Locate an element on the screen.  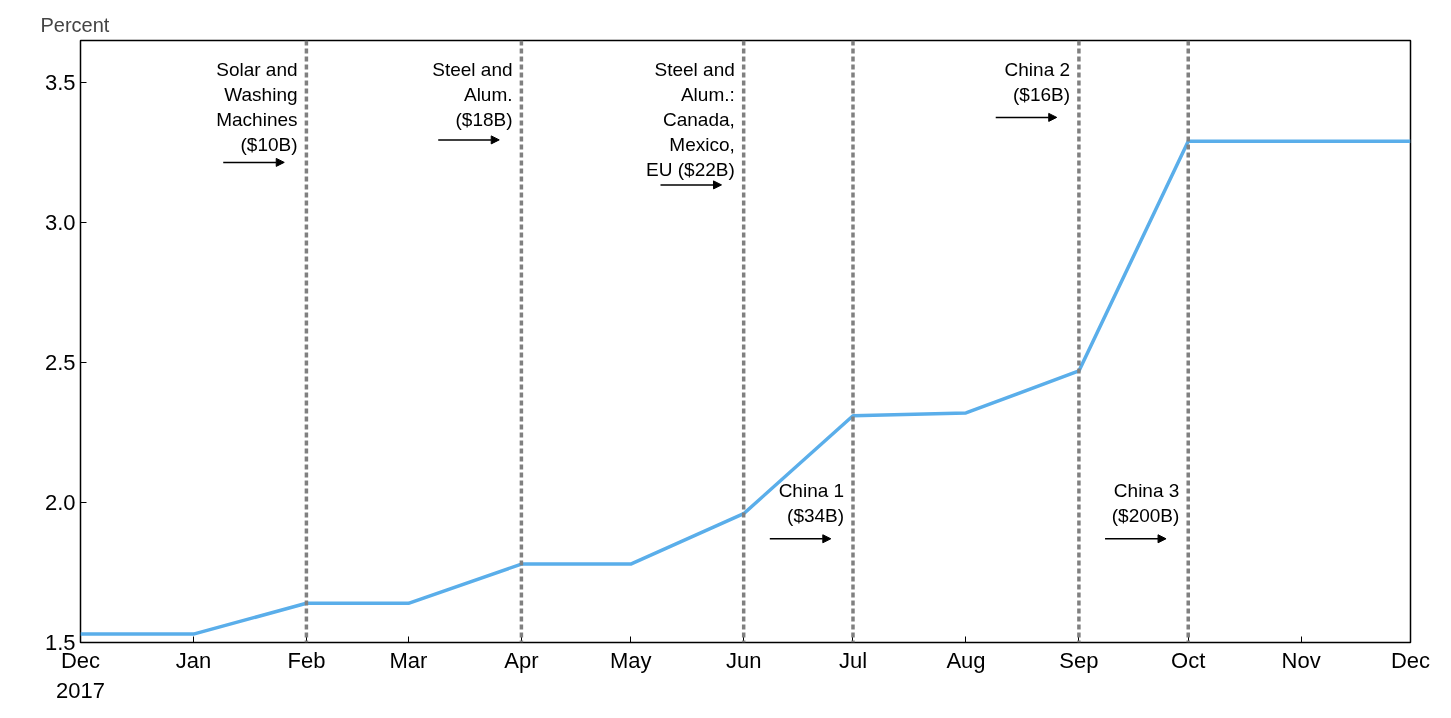
ref-line-label: Solar and Washing Machines ($10B) is located at coordinates (257, 107).